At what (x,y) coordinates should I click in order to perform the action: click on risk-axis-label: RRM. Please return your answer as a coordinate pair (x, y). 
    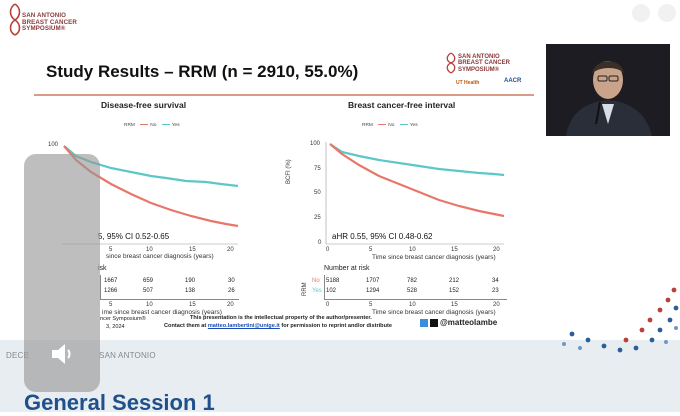
    Looking at the image, I should click on (305, 289).